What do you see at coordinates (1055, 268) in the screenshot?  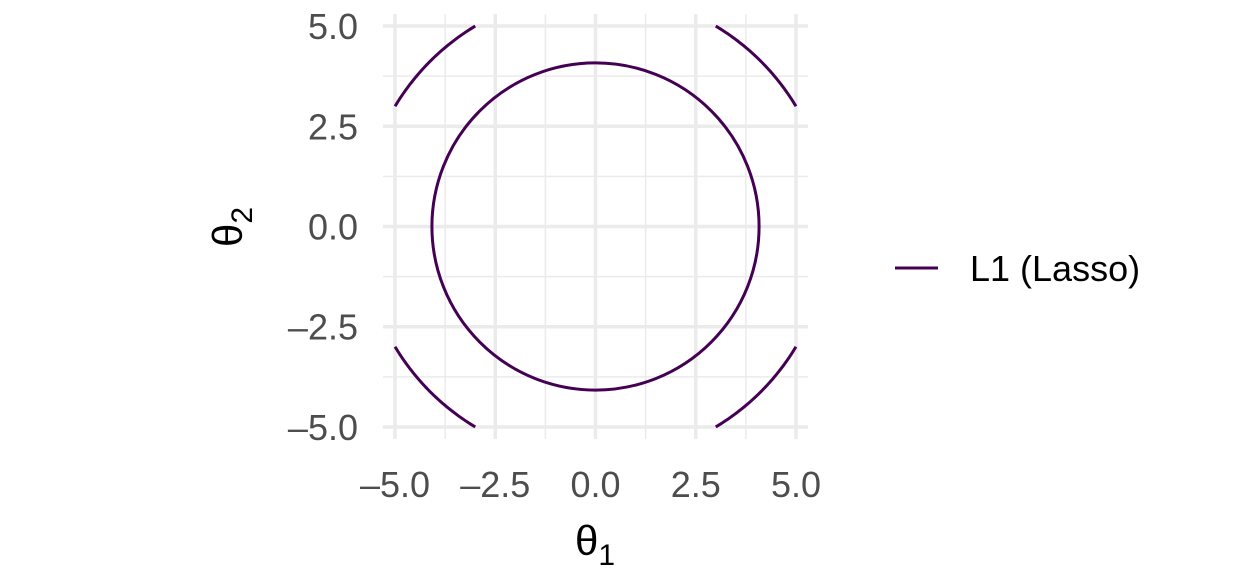 I see `legend-label: L1 (Lasso)` at bounding box center [1055, 268].